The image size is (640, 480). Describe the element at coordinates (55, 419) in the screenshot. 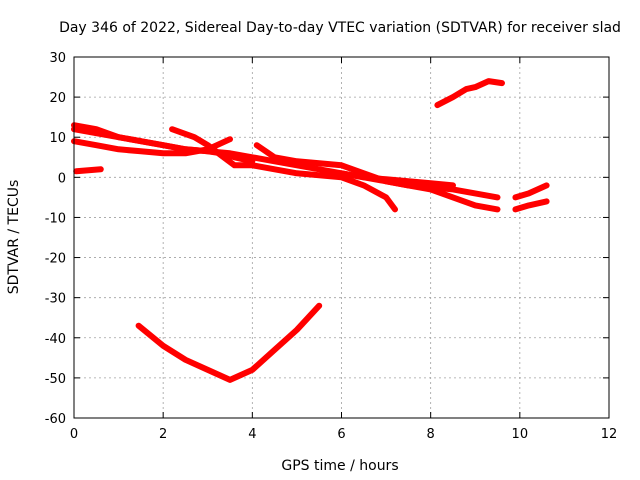

I see `y-tick-label: -60` at that location.